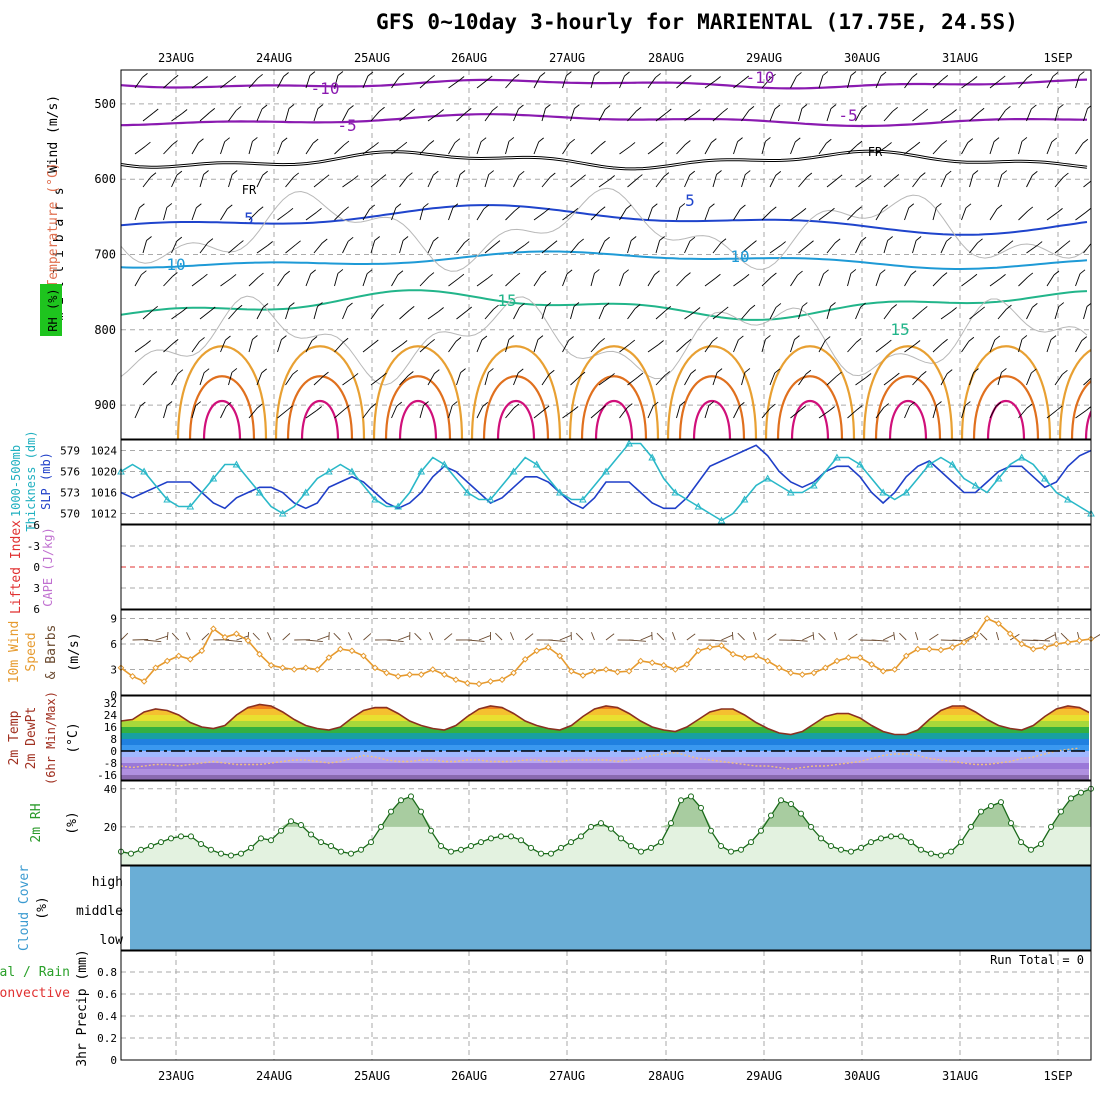 The image size is (1100, 1100). I want to click on y-tick-label-pressure: 600, so click(105, 179).